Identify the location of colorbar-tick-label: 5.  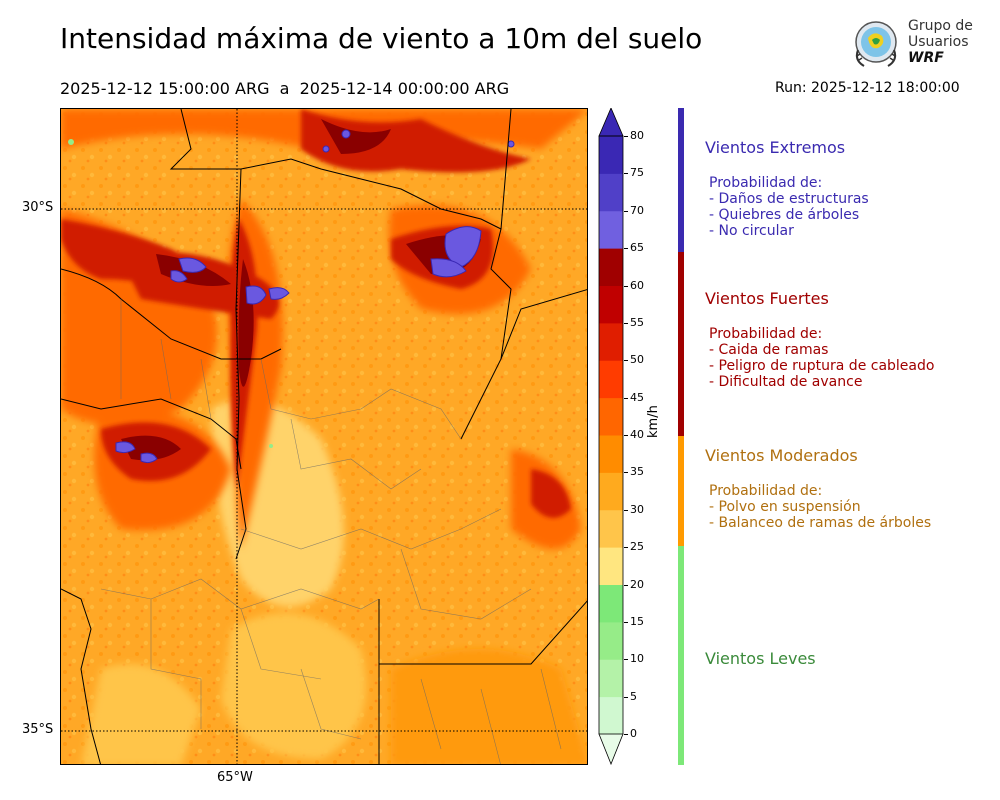
(633, 696).